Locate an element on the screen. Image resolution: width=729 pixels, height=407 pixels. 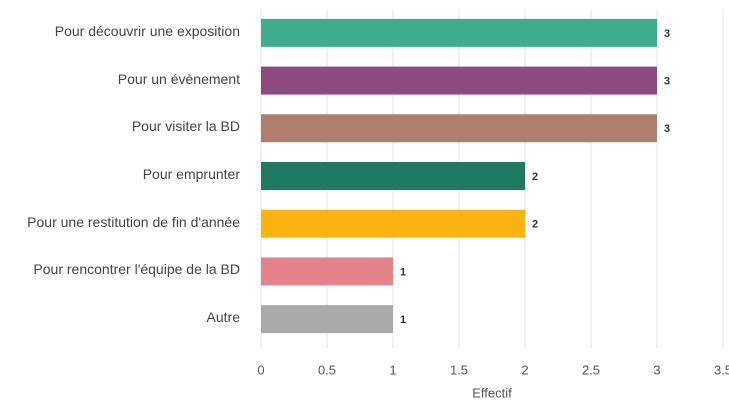
category-text: Pour rencontrer l'équipe de la BD is located at coordinates (136, 269).